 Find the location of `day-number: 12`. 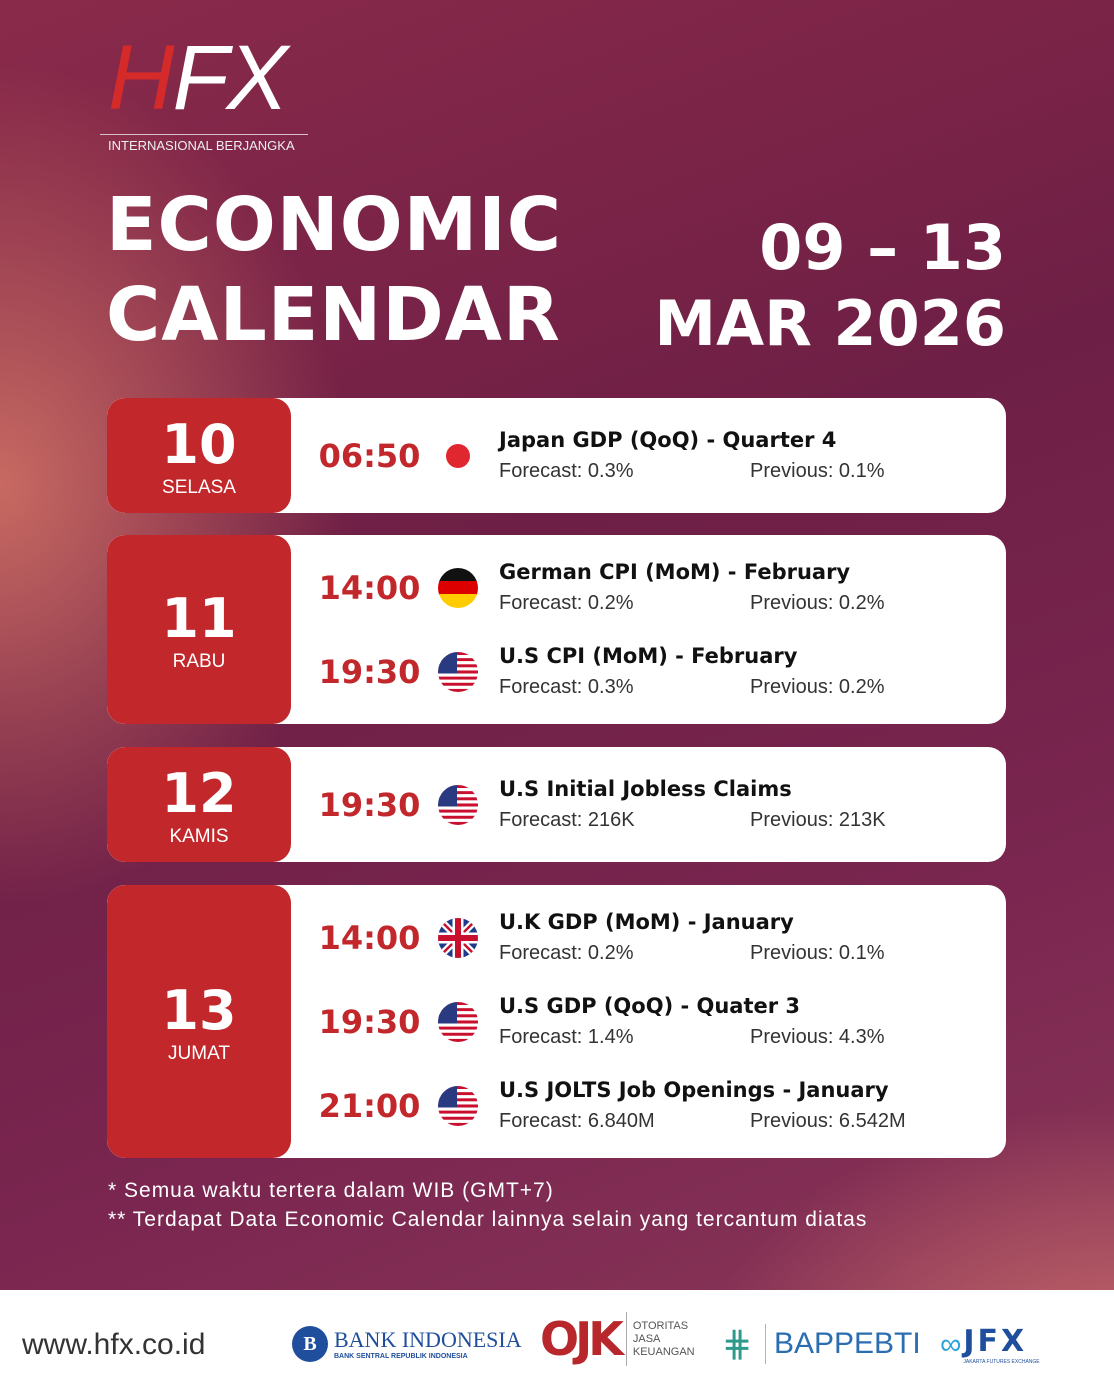

day-number: 12 is located at coordinates (199, 793).